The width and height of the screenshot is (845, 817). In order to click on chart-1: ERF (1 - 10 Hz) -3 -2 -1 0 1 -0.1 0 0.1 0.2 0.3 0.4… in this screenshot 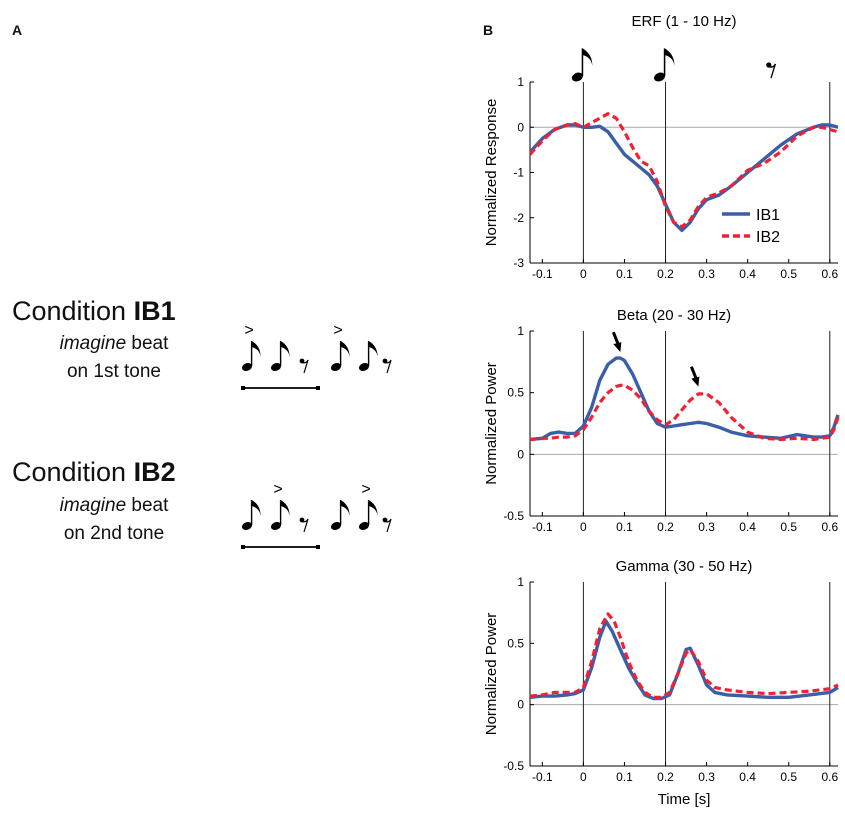, I will do `click(661, 147)`.